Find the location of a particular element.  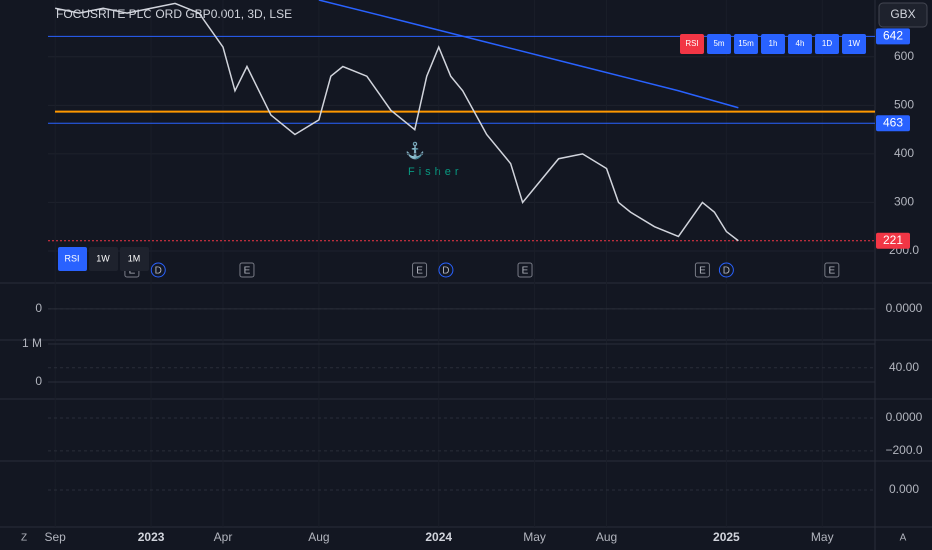

x-tick-label: Sep is located at coordinates (56, 537).